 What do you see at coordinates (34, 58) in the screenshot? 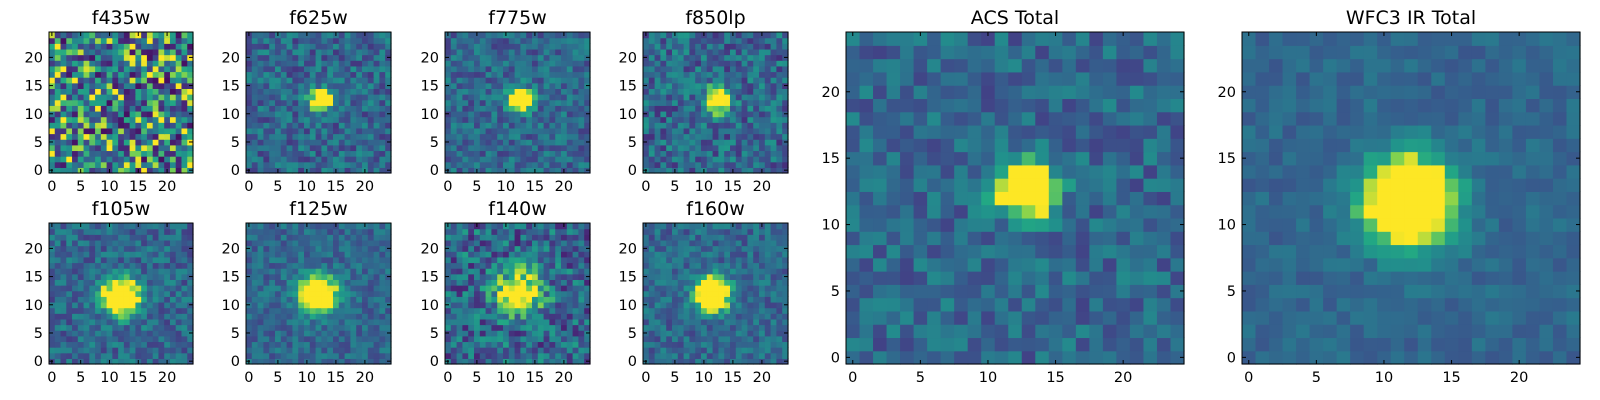
I see `y-tick-label: 20` at bounding box center [34, 58].